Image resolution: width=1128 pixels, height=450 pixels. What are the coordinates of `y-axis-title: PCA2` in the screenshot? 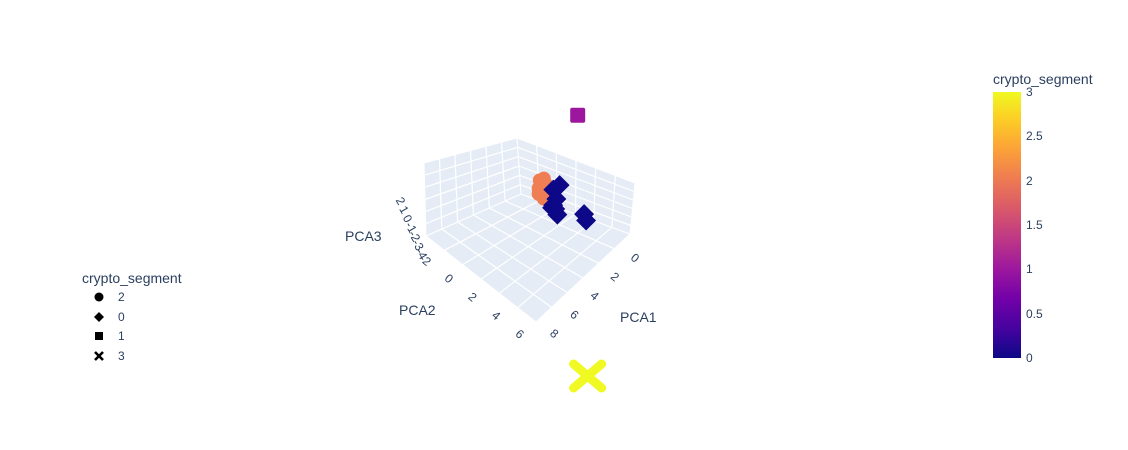 It's located at (417, 310).